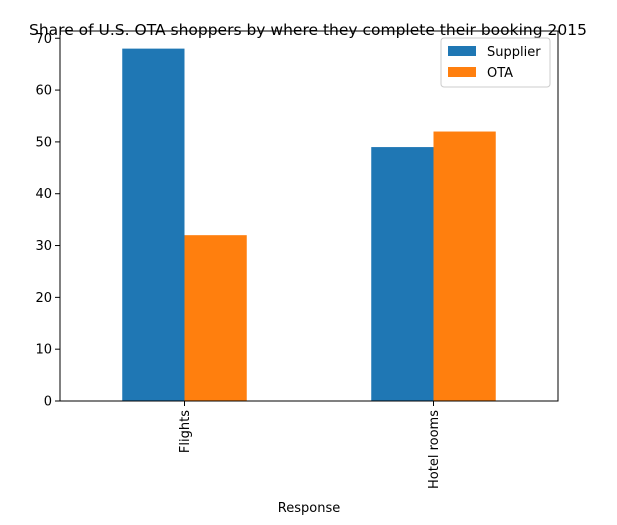 The image size is (617, 525). I want to click on y-tick-label: 20, so click(43, 298).